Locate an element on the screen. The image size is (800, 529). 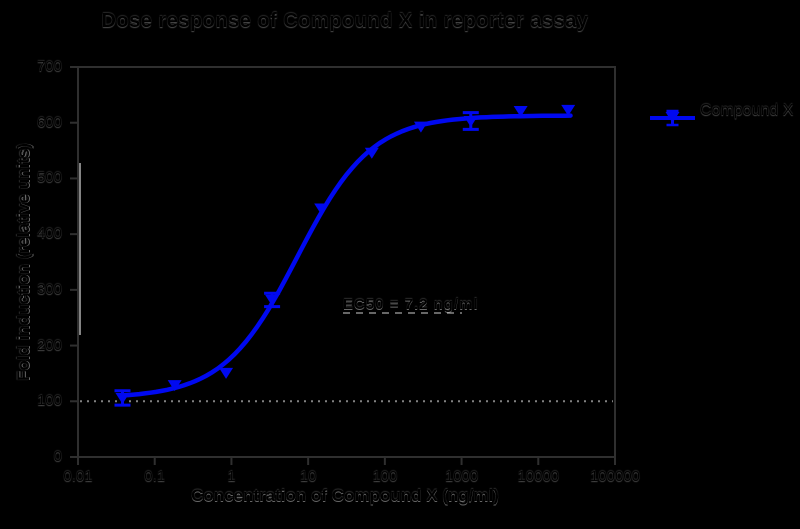
y-tick-label: 0 is located at coordinates (57, 456).